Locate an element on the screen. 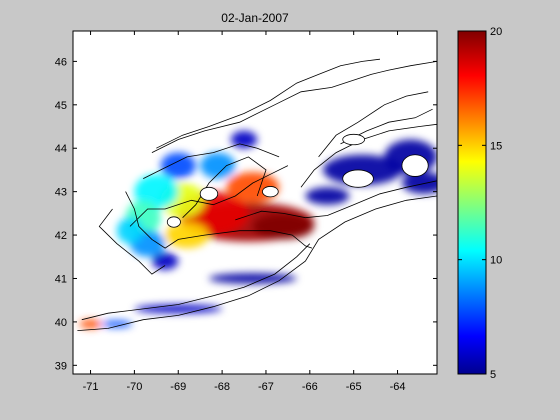 The height and width of the screenshot is (420, 560). colorbar-tick-label: 10 is located at coordinates (496, 261).